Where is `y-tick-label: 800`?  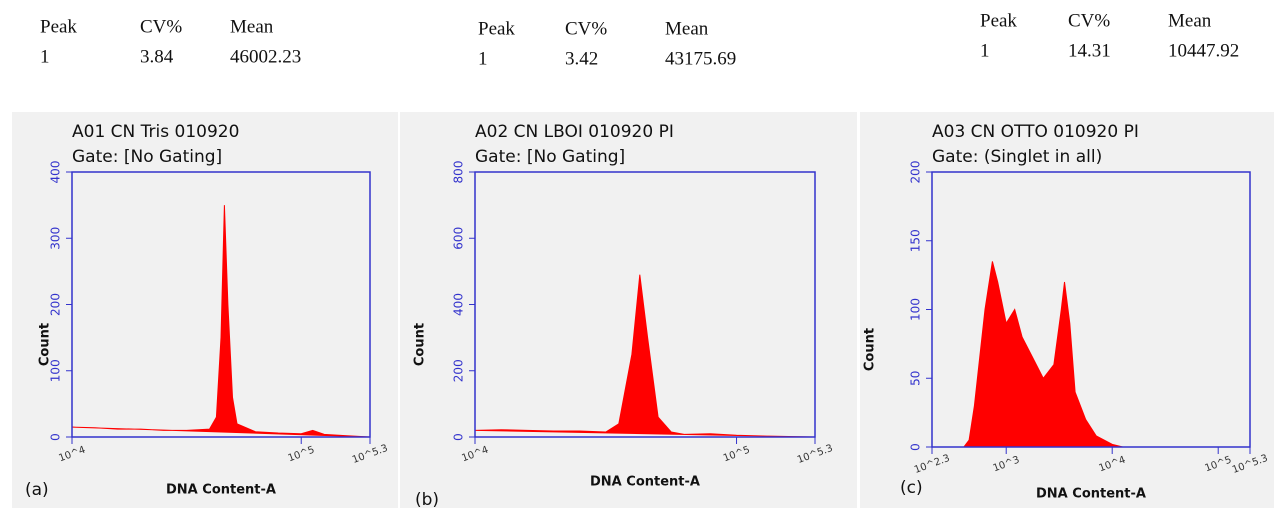
y-tick-label: 800 is located at coordinates (459, 172).